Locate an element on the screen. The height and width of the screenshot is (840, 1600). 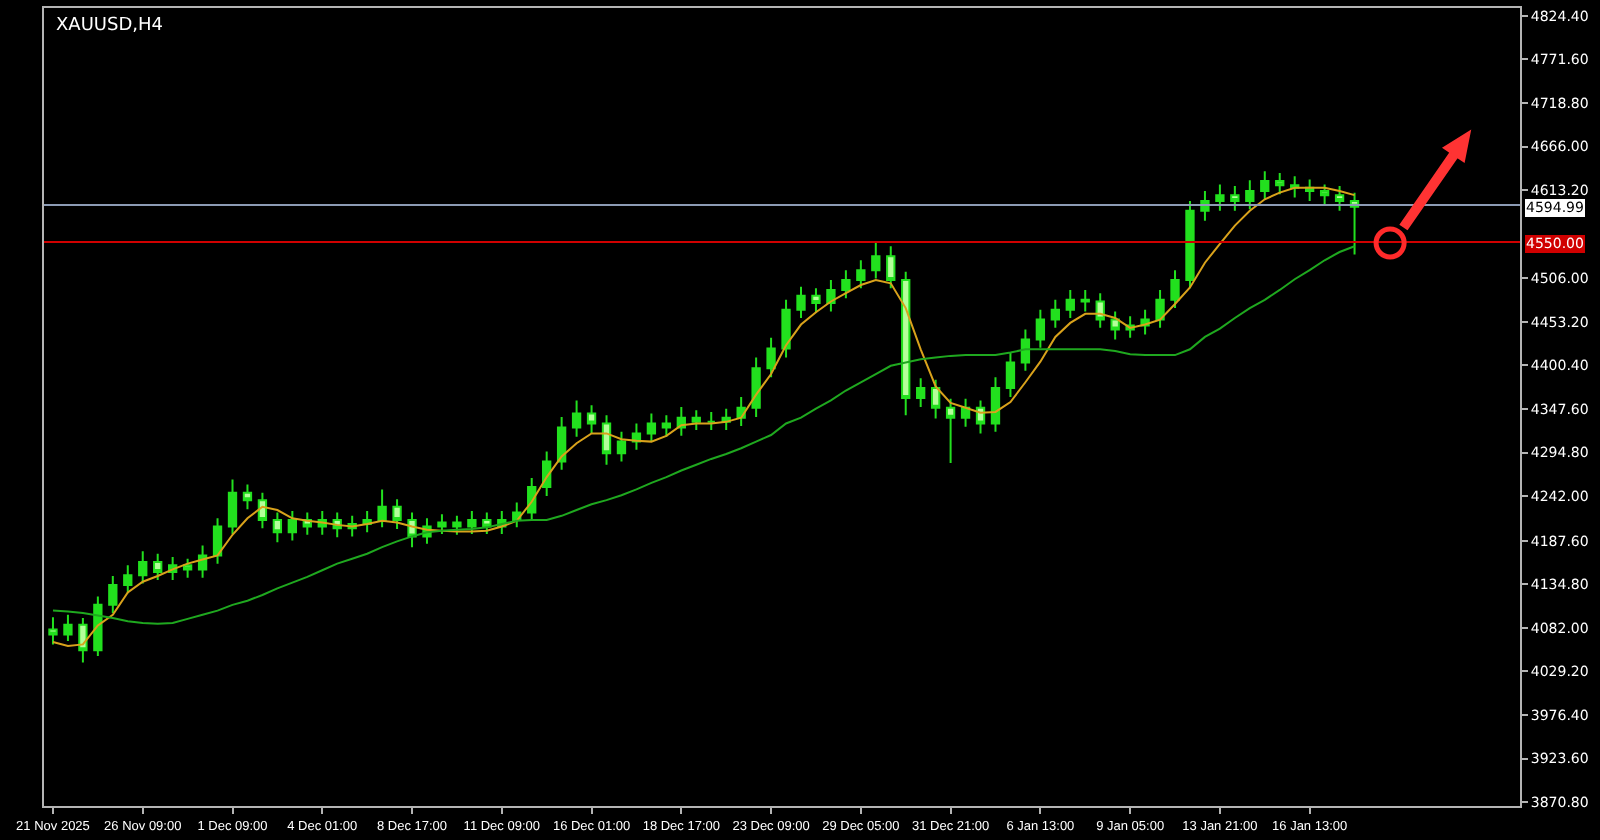
chart-title: XAUUSD,H4 is located at coordinates (110, 26).